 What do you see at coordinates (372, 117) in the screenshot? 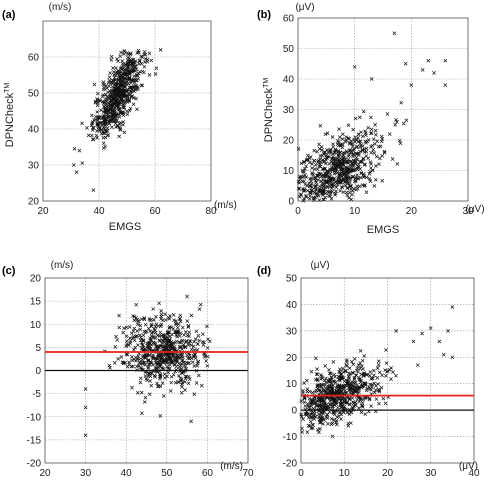
I see `scatter-points` at bounding box center [372, 117].